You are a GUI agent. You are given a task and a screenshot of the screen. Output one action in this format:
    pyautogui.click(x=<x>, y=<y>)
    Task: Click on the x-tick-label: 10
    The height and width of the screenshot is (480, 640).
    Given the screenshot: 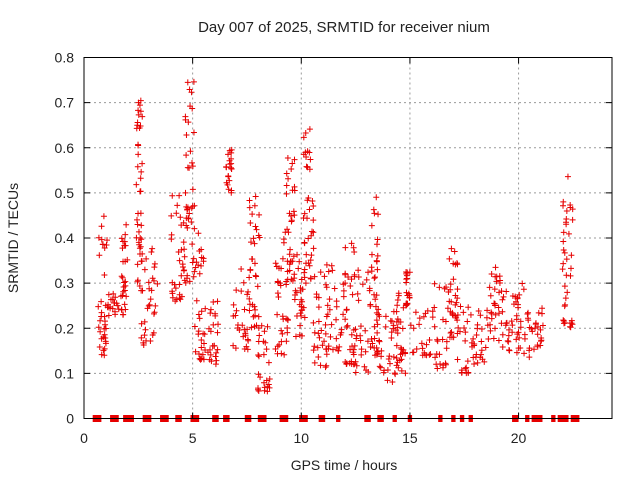 What is the action you would take?
    pyautogui.click(x=301, y=438)
    